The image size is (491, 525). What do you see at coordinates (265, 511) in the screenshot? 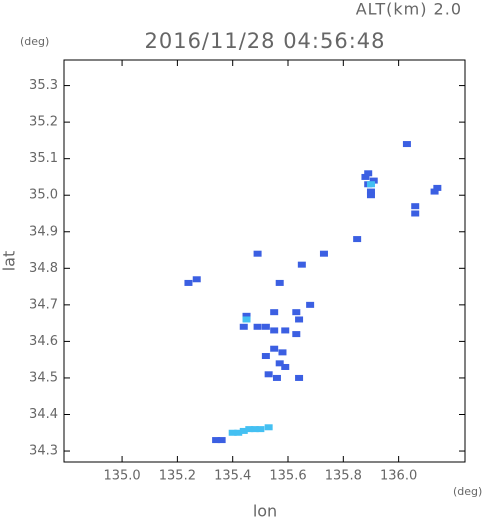
I see `x-axis-label: lon` at bounding box center [265, 511].